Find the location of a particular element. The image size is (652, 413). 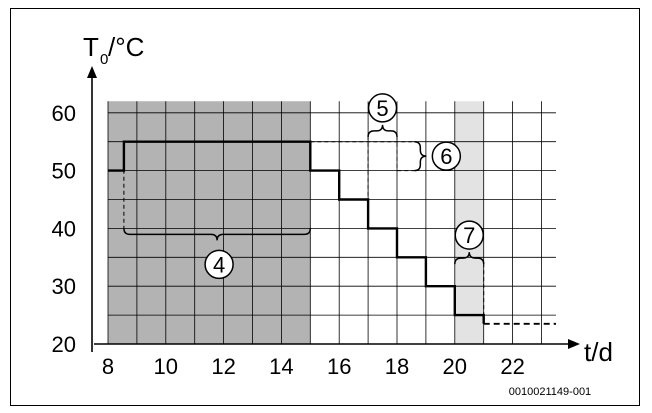

x-tick-label: 8 is located at coordinates (108, 366).